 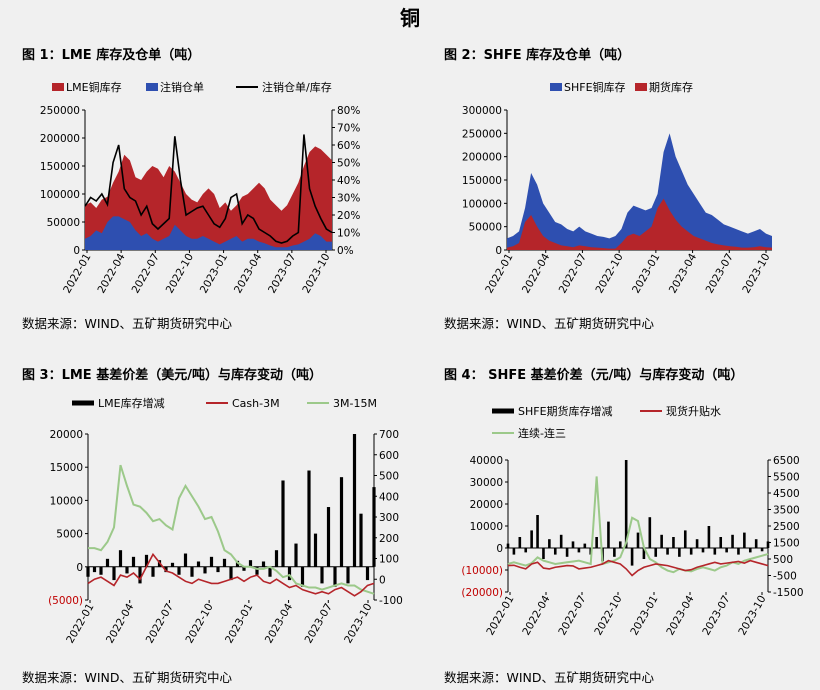 I want to click on series-lme-inventory-area, so click(x=208, y=198).